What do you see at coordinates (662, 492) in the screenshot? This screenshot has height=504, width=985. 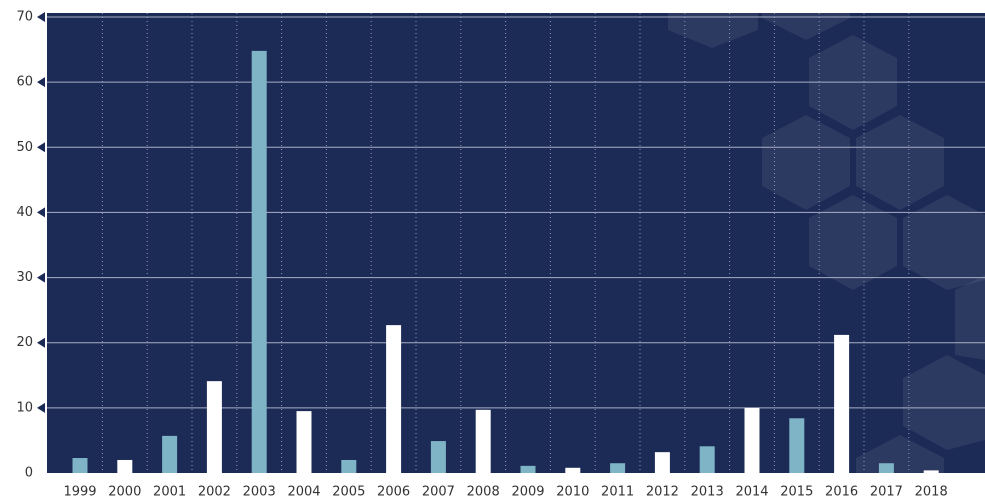 I see `x-tick-label: 2012` at bounding box center [662, 492].